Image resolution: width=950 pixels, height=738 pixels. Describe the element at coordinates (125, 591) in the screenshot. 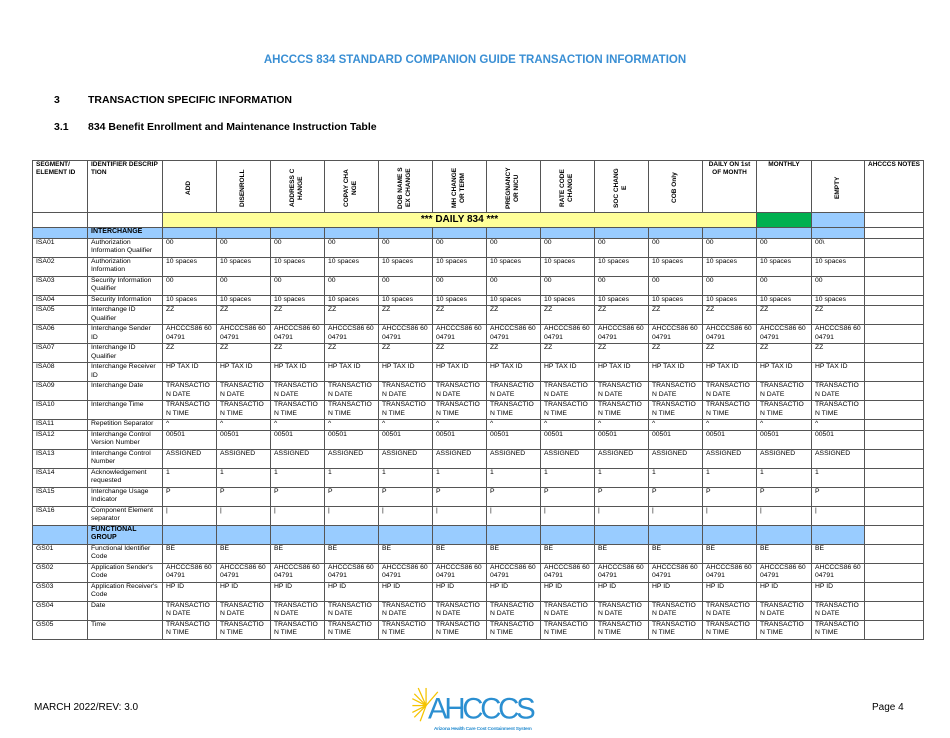

I see `identifier-description: Application Receiver's Code` at that location.